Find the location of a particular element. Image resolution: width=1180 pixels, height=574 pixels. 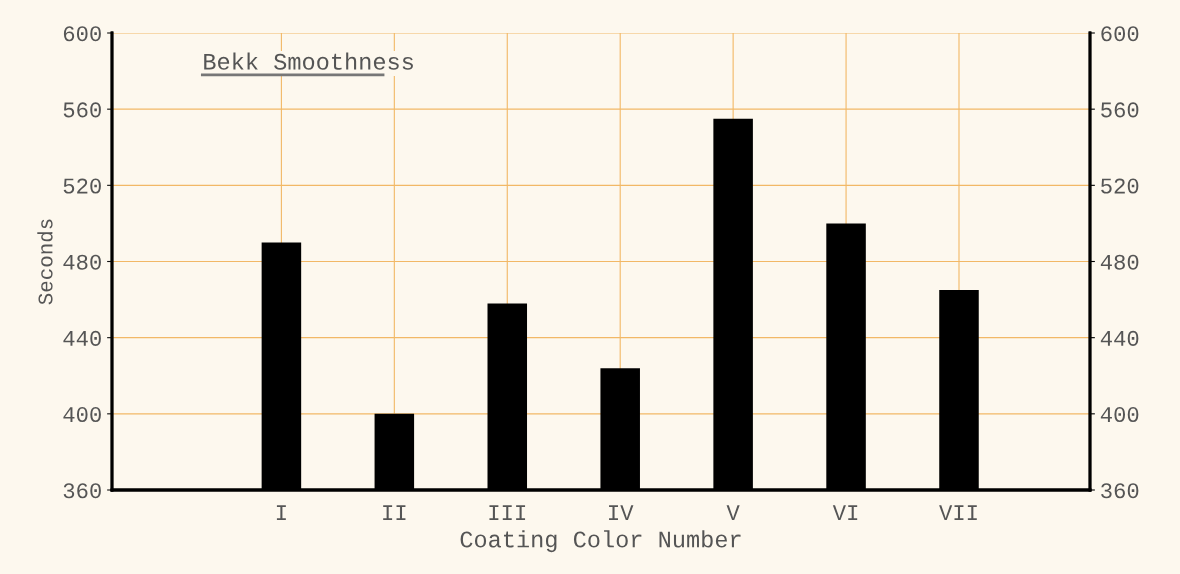

text: Bekk Smoothness is located at coordinates (308, 61).